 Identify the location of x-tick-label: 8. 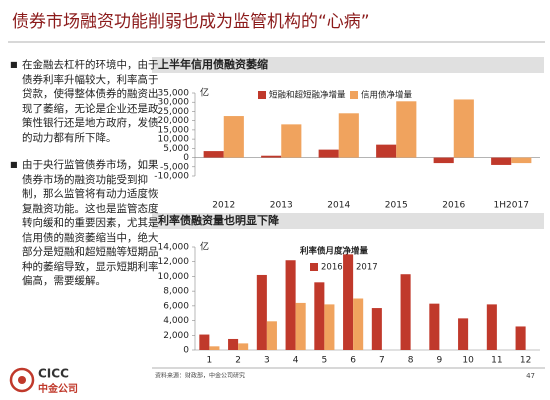
(411, 361).